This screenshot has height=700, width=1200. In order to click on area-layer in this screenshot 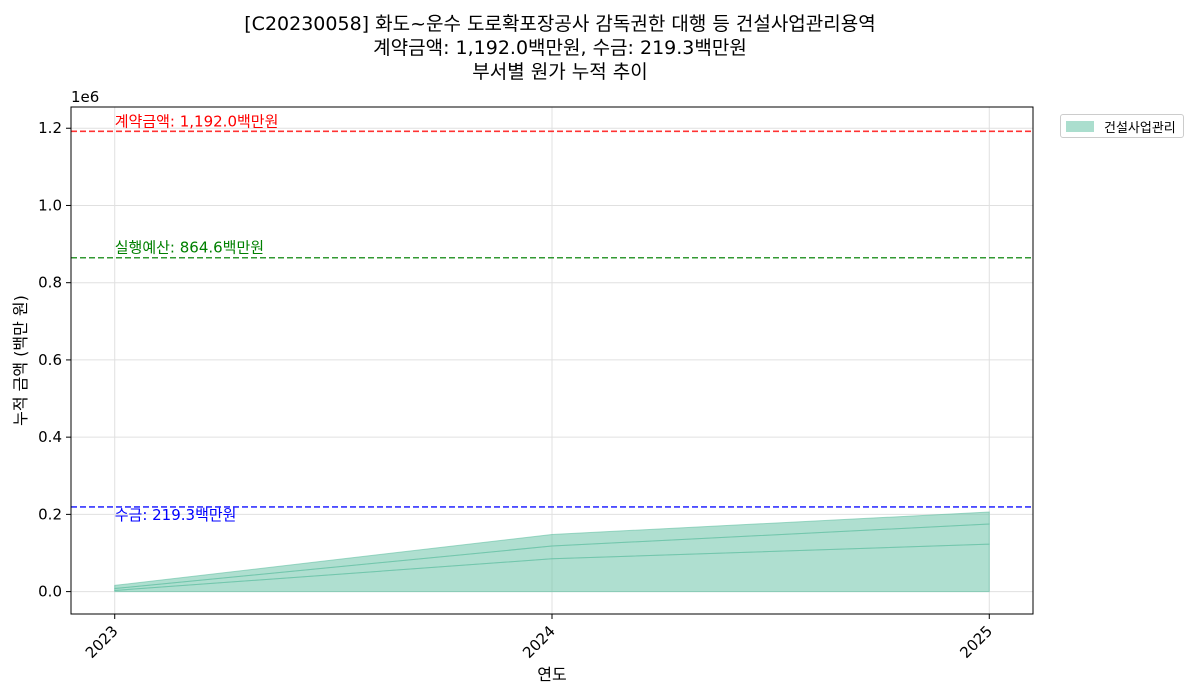, I will do `click(552, 550)`.